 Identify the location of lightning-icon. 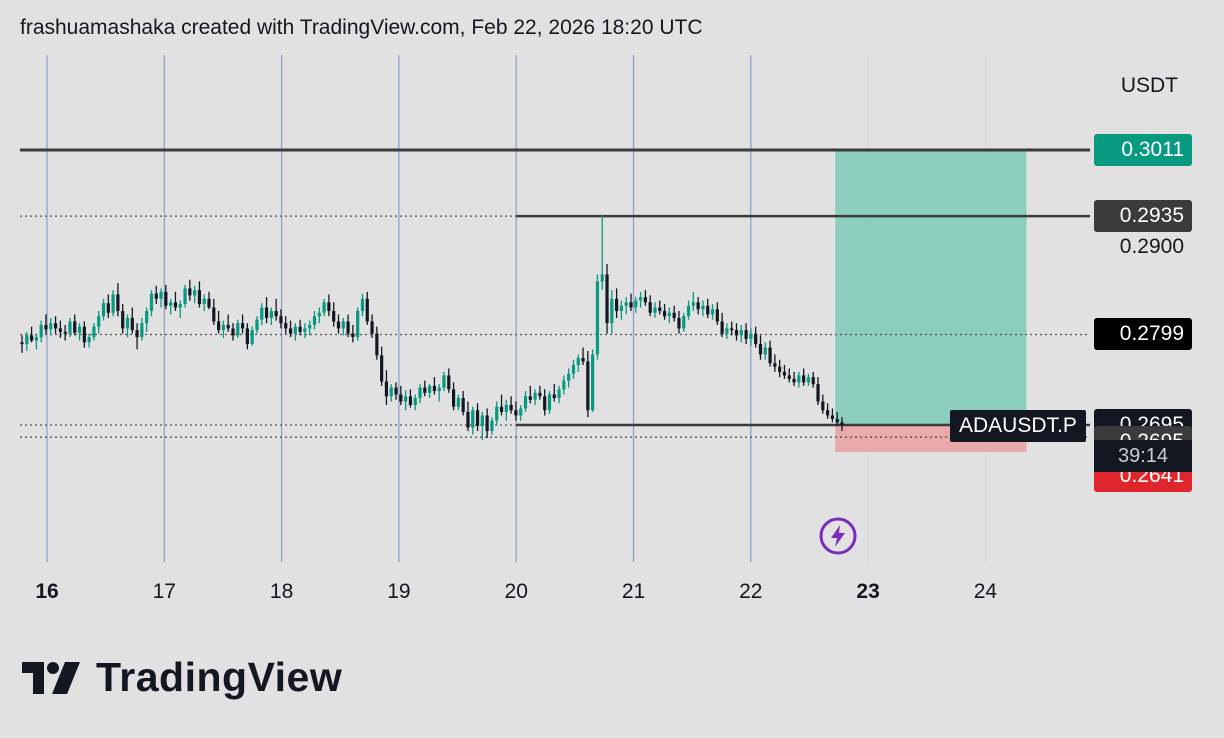
(838, 536).